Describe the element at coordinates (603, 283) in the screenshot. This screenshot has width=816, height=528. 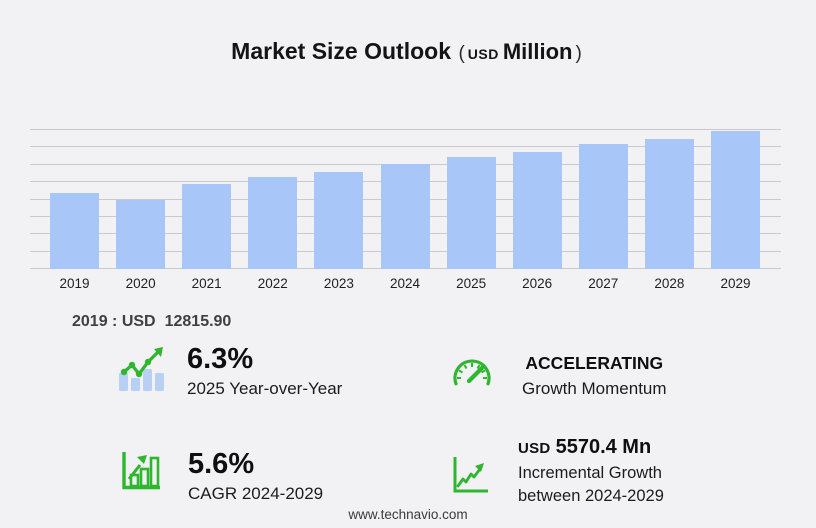
I see `x-axis-label-2027: 2027` at that location.